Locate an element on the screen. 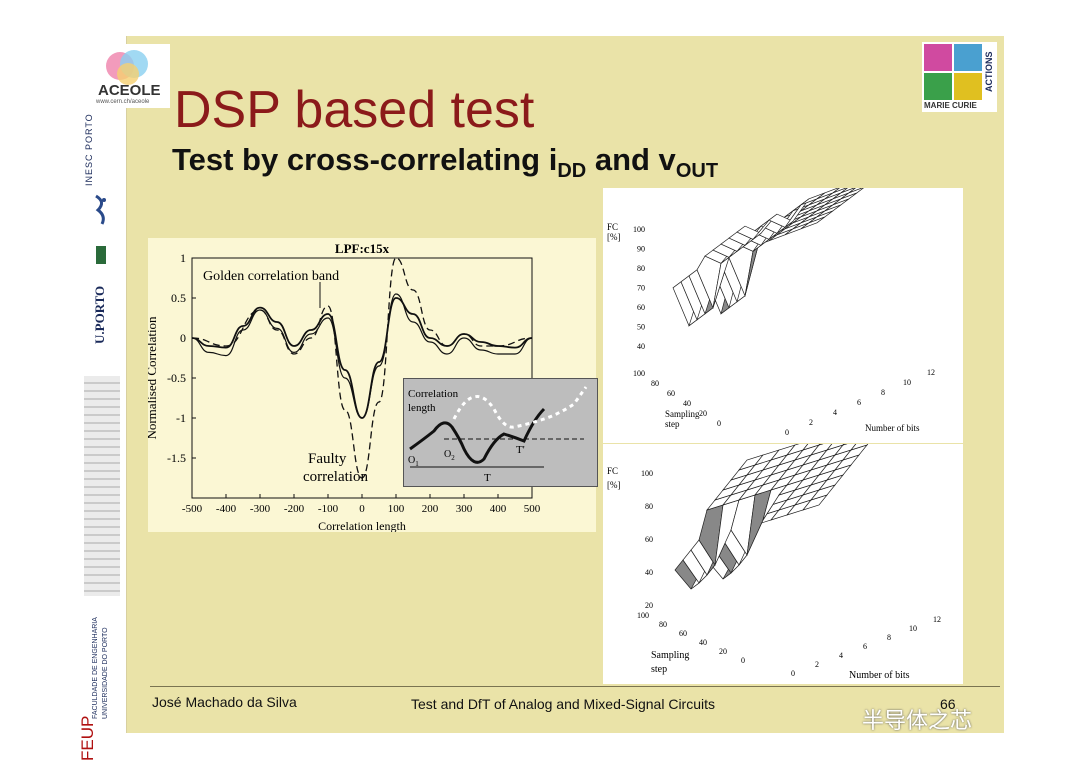 This screenshot has height=766, width=1080. x-tick-label: 200 is located at coordinates (430, 509).